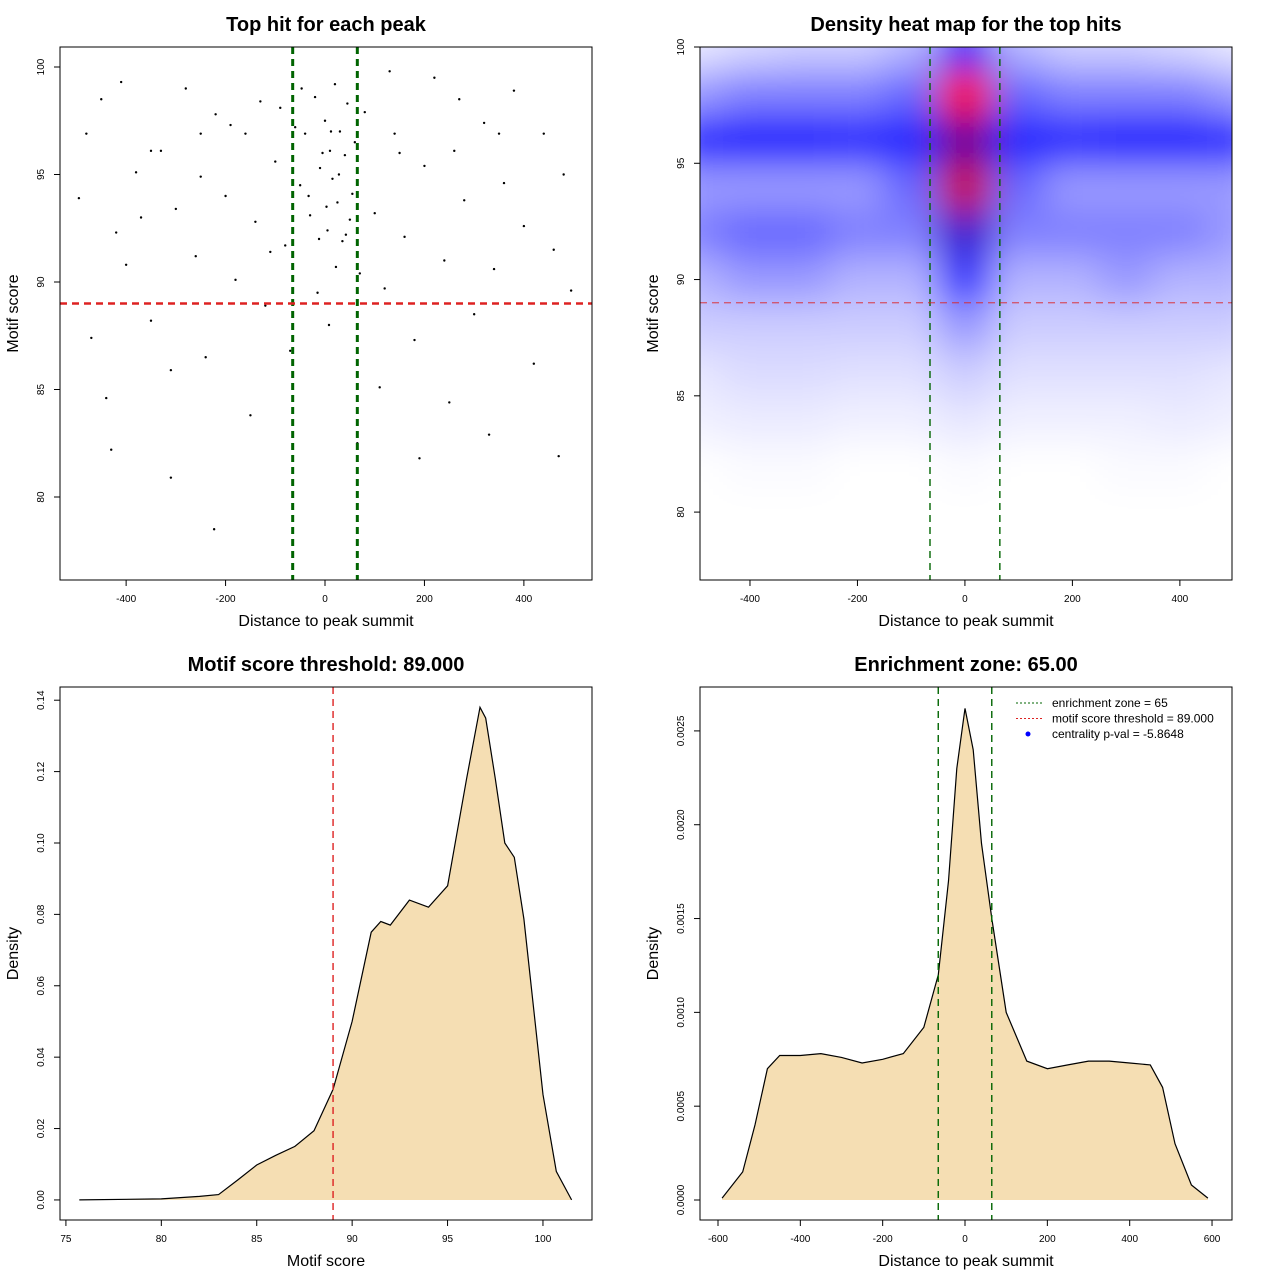  Describe the element at coordinates (162, 1239) in the screenshot. I see `x-tick-label: 80` at that location.